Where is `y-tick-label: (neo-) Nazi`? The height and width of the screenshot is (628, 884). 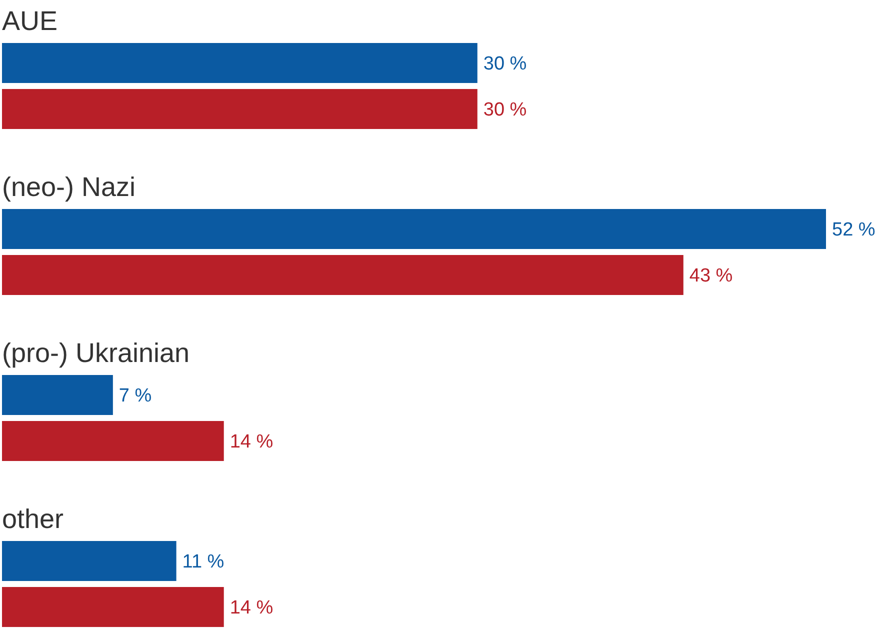 y-tick-label: (neo-) Nazi is located at coordinates (69, 187).